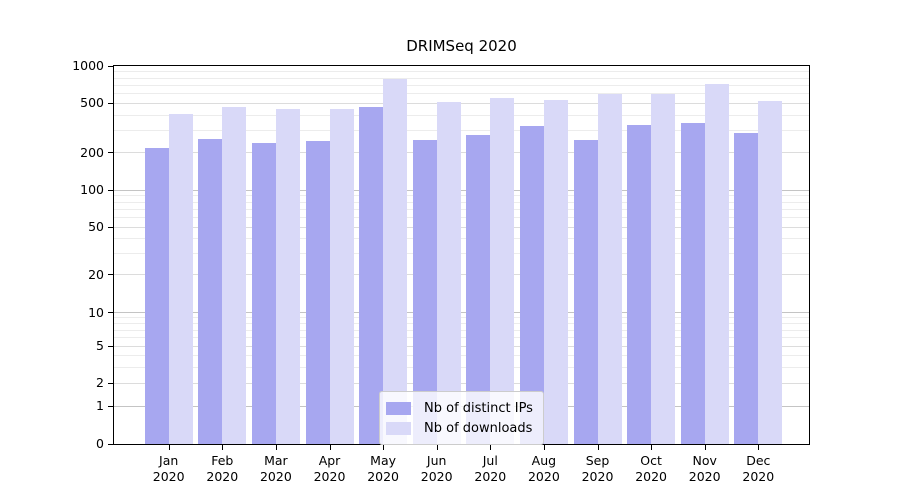 The image size is (900, 500). Describe the element at coordinates (692, 283) in the screenshot. I see `bar-distinct-ips-nov` at that location.